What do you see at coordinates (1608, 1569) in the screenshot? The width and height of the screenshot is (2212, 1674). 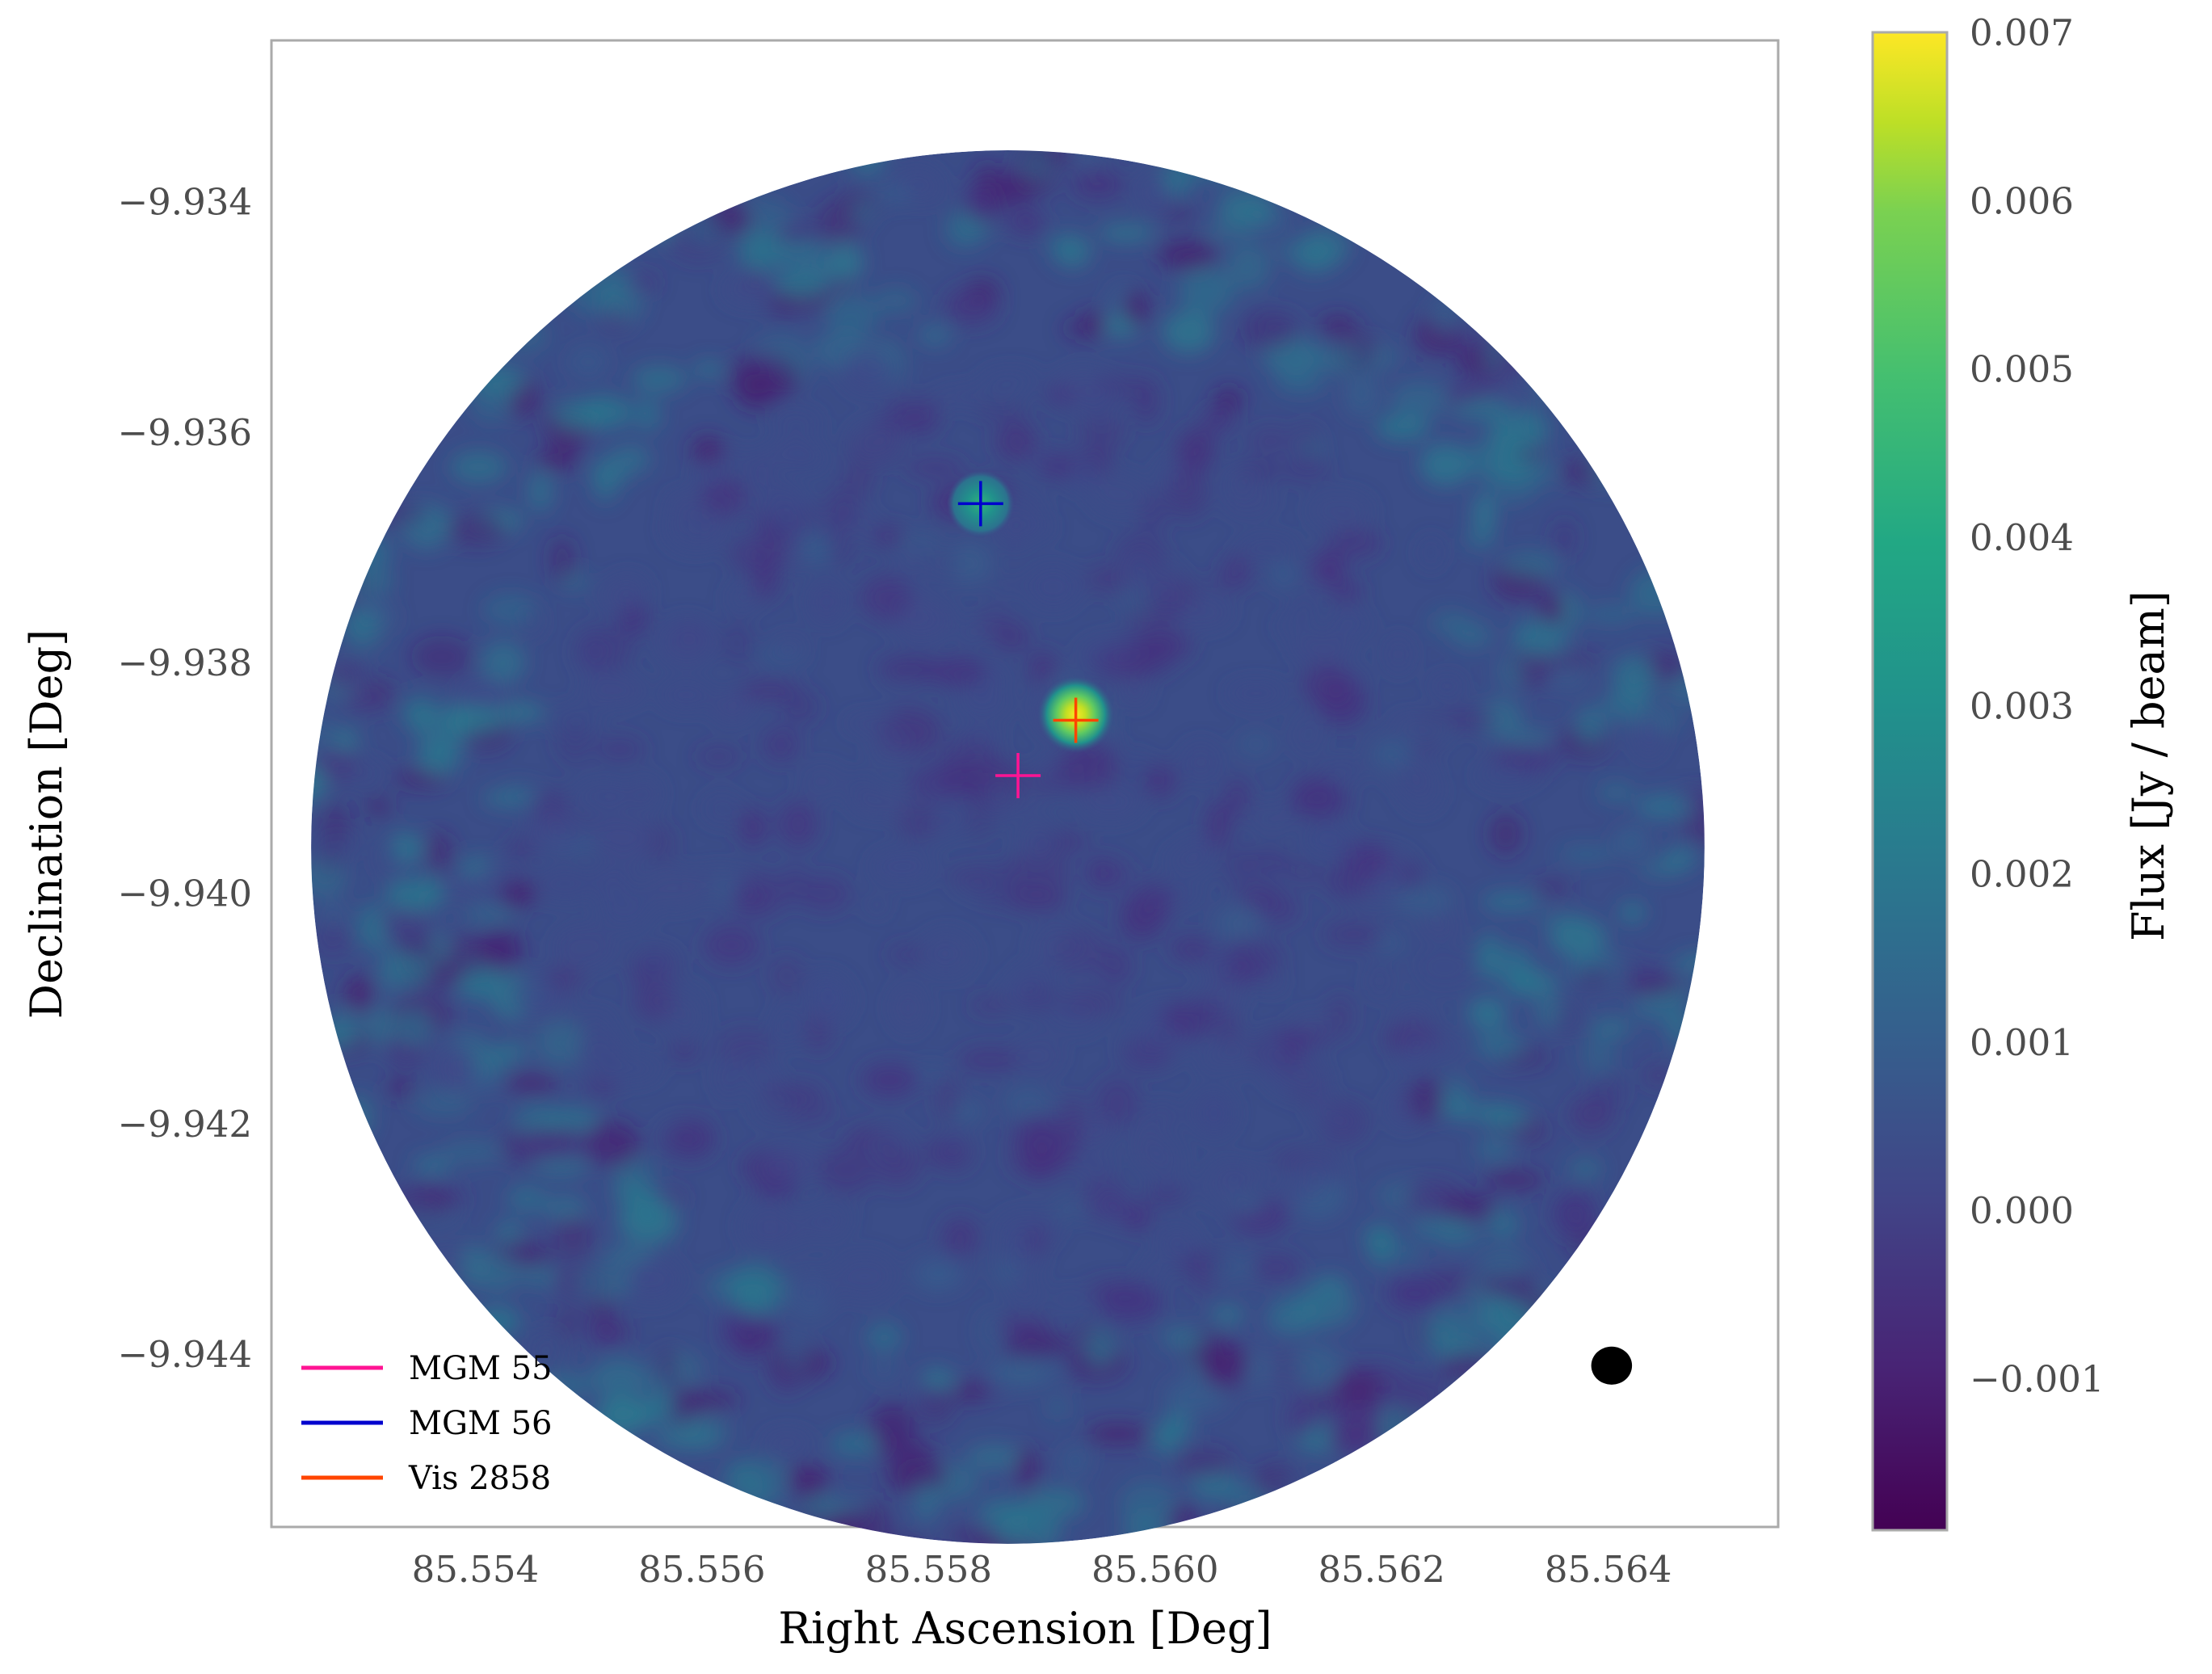 I see `x-tick-label: 85.564` at bounding box center [1608, 1569].